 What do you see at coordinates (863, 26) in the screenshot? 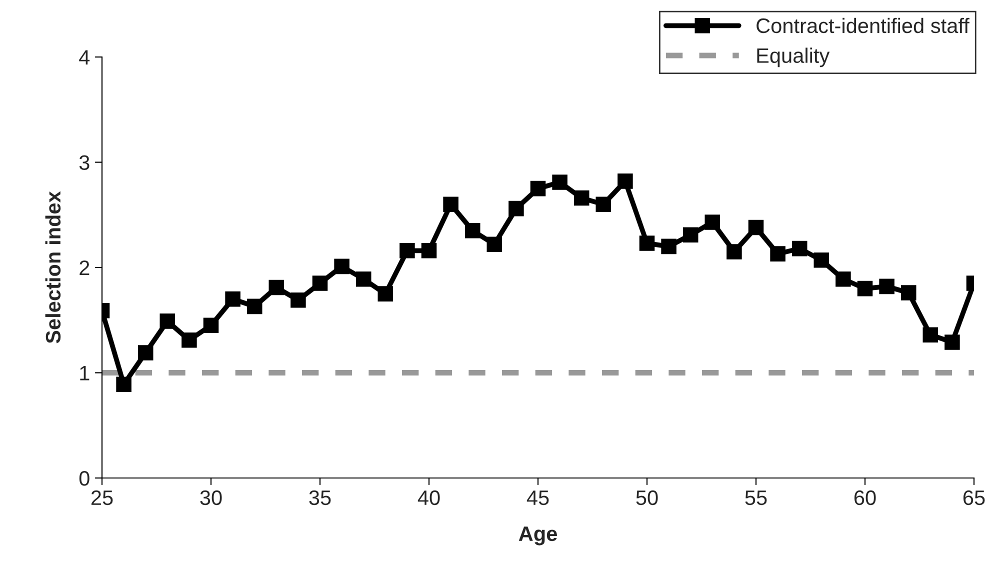
I see `legend-label: Contract-identified staff` at bounding box center [863, 26].